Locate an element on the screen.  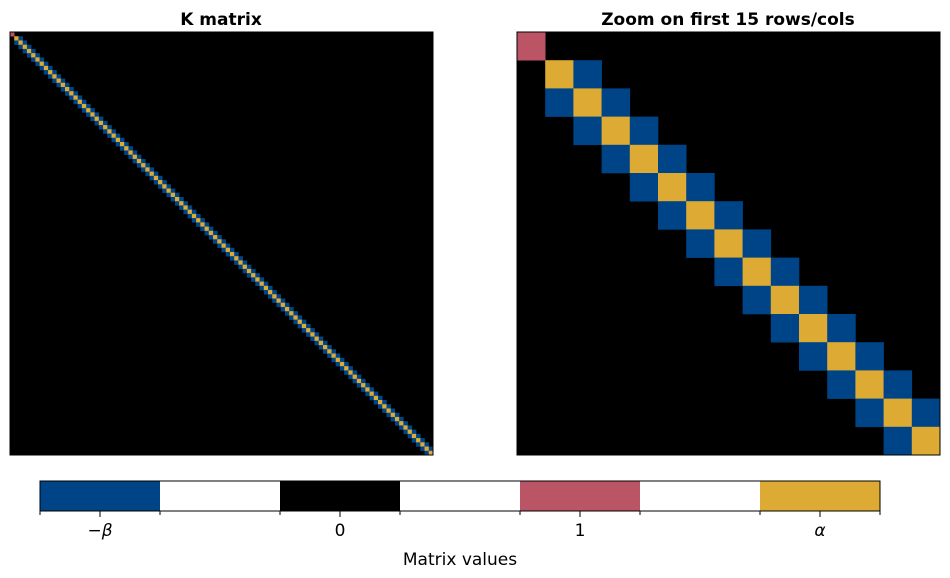
colorbar-segment is located at coordinates (580, 496).